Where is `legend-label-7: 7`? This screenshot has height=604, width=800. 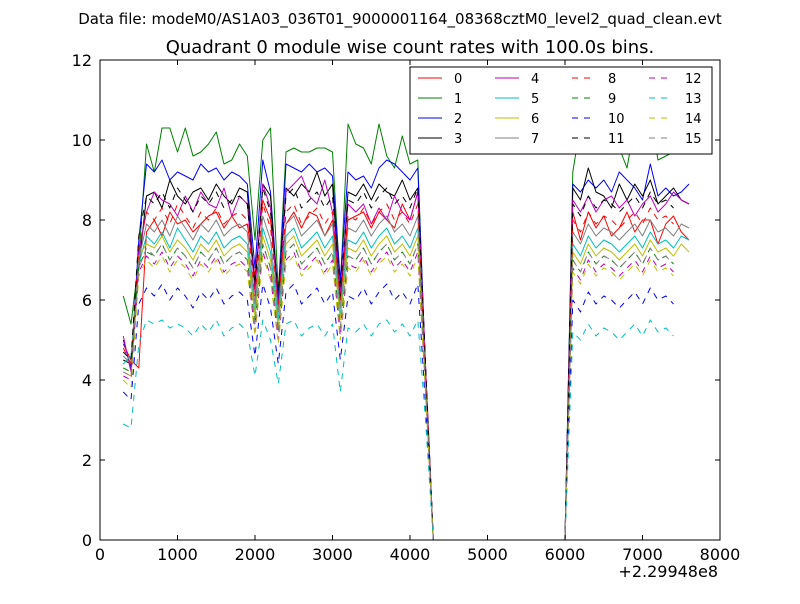 legend-label-7: 7 is located at coordinates (535, 139).